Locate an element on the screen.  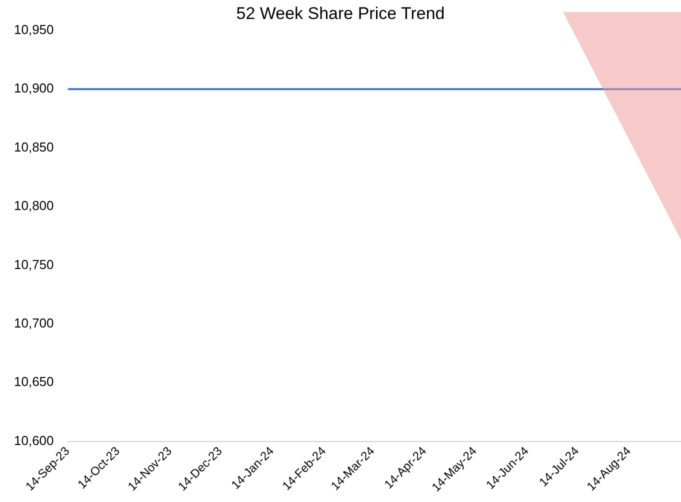
y-tick-label: 10,700 is located at coordinates (34, 322).